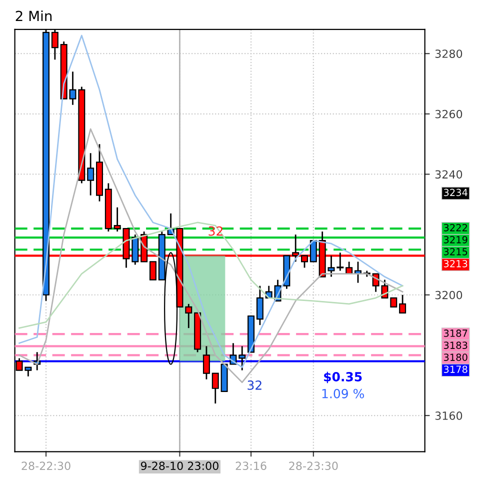 The height and width of the screenshot is (491, 494). Describe the element at coordinates (313, 466) in the screenshot. I see `x-tick-label: 28-23:30` at that location.